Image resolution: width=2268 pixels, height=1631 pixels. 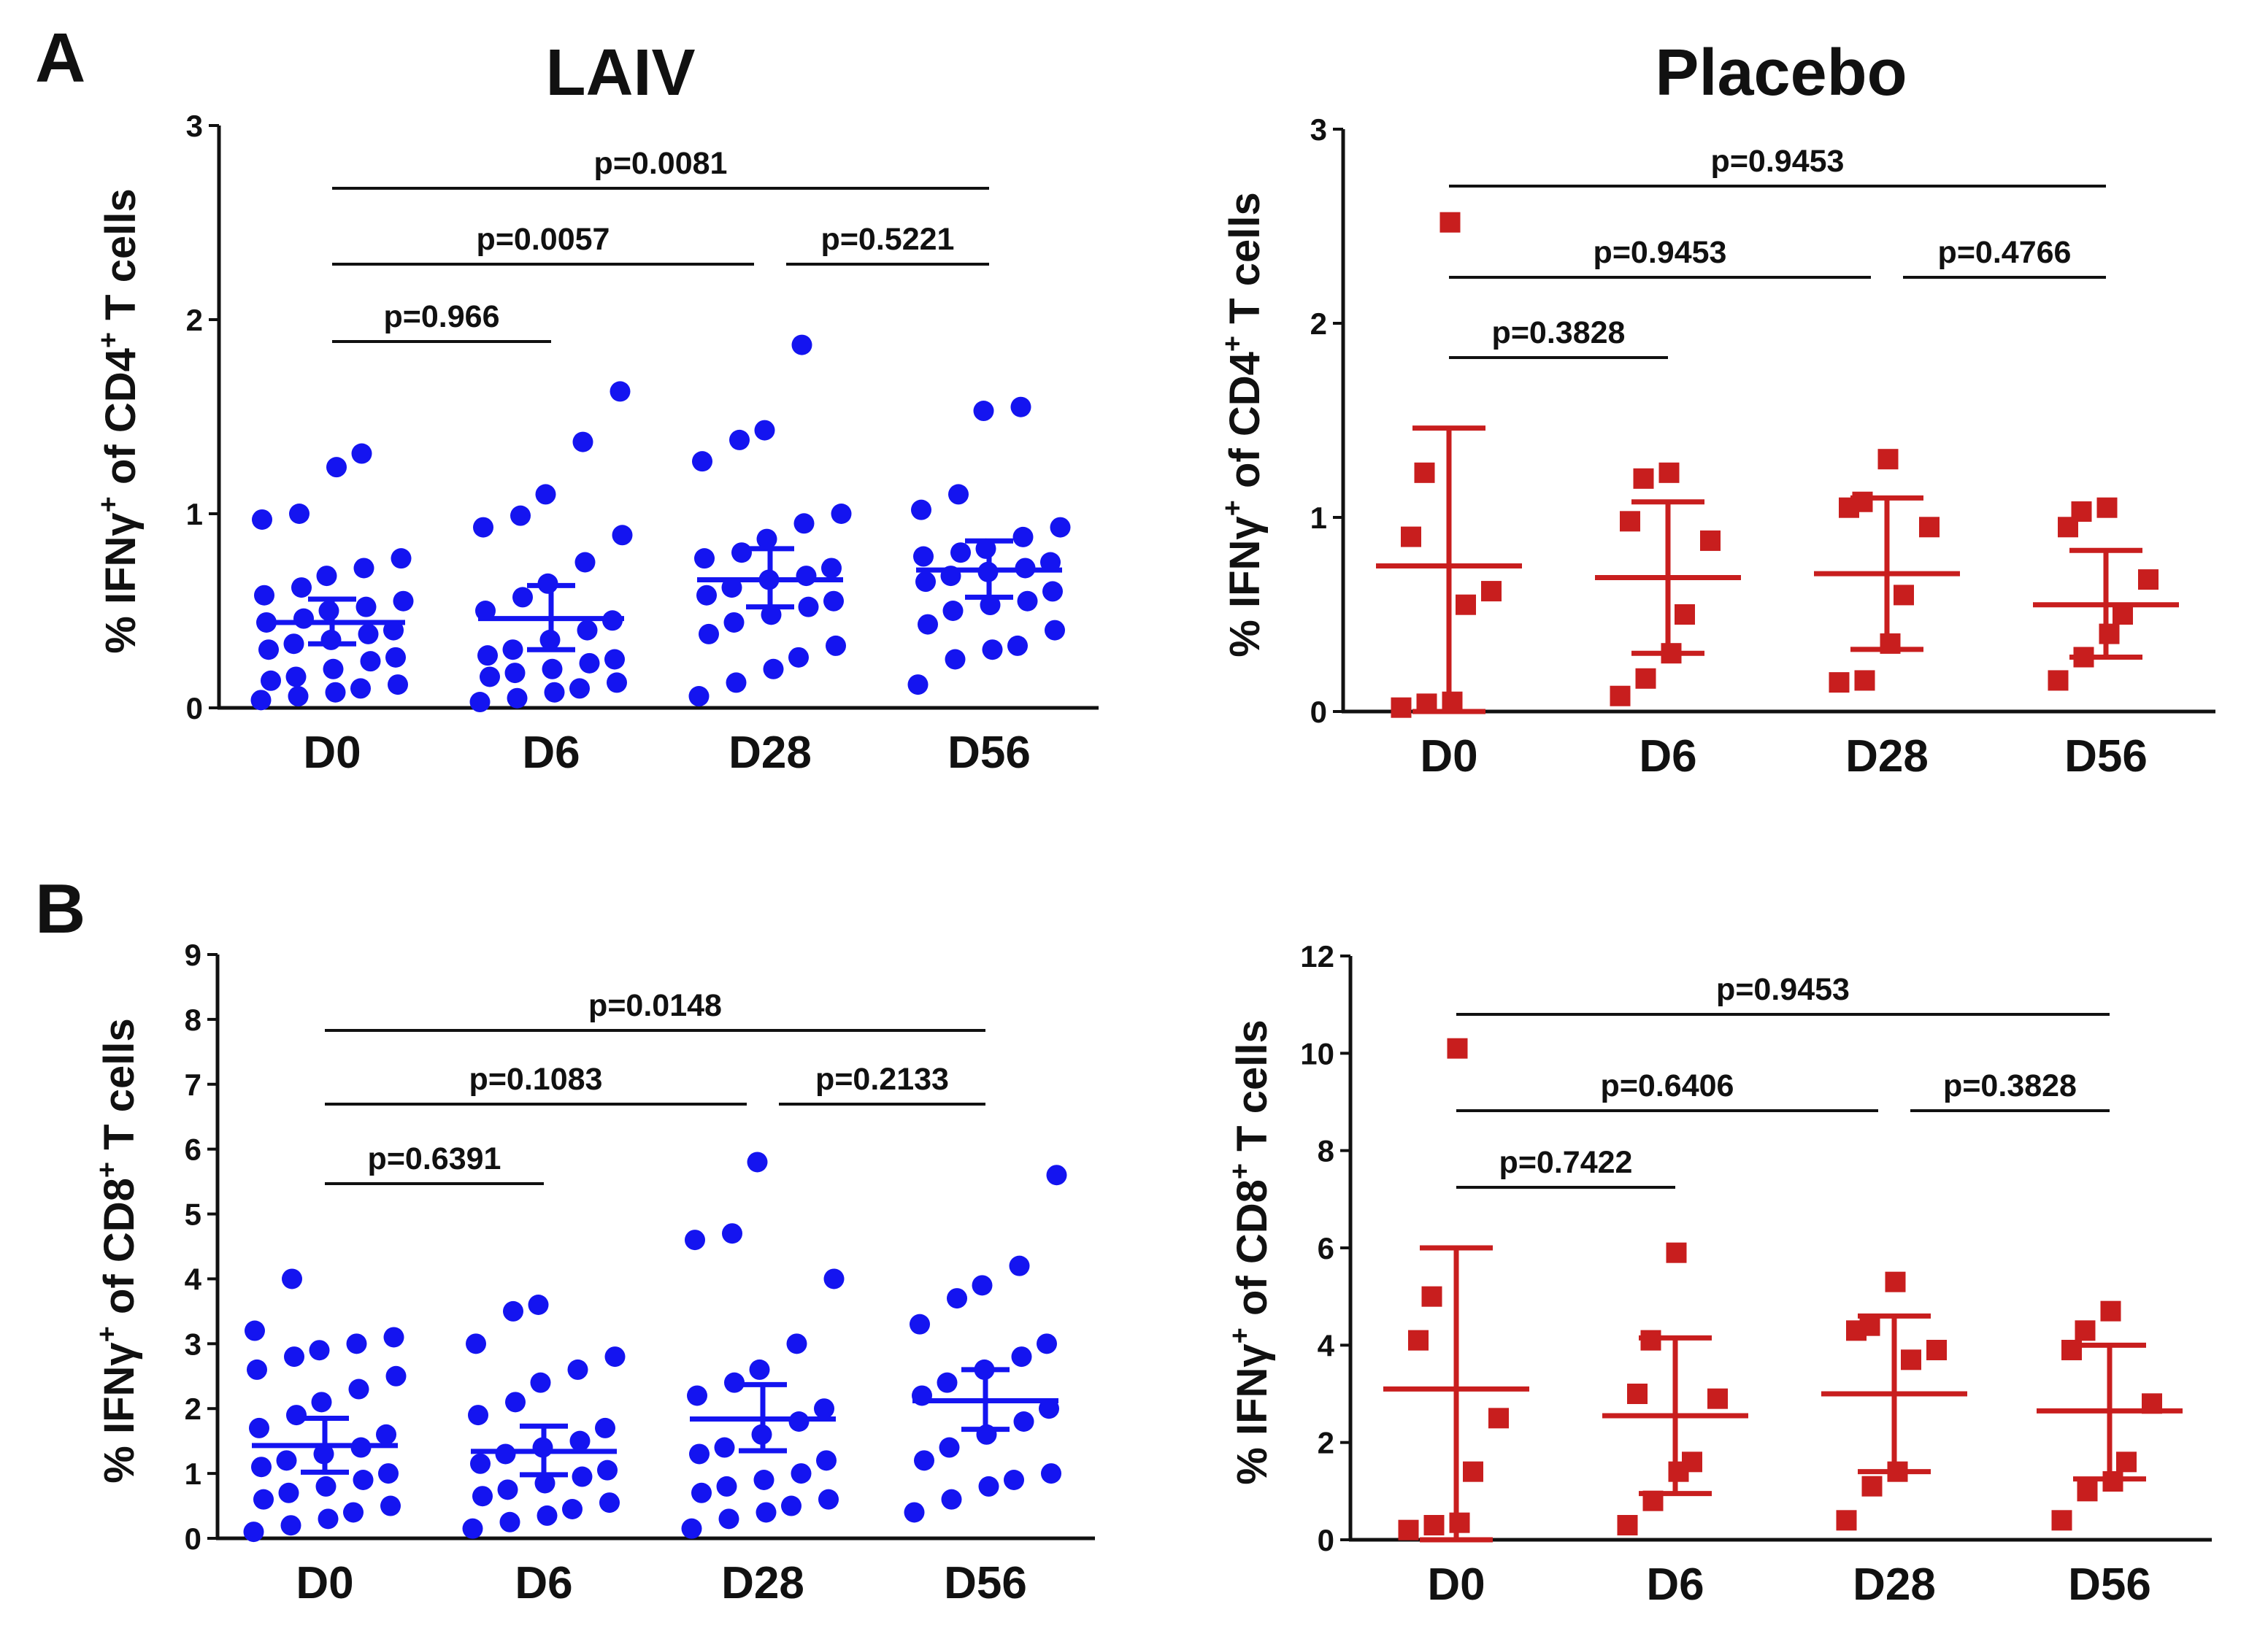 What do you see at coordinates (1895, 1584) in the screenshot?
I see `x-tick-label-d28: D28` at bounding box center [1895, 1584].